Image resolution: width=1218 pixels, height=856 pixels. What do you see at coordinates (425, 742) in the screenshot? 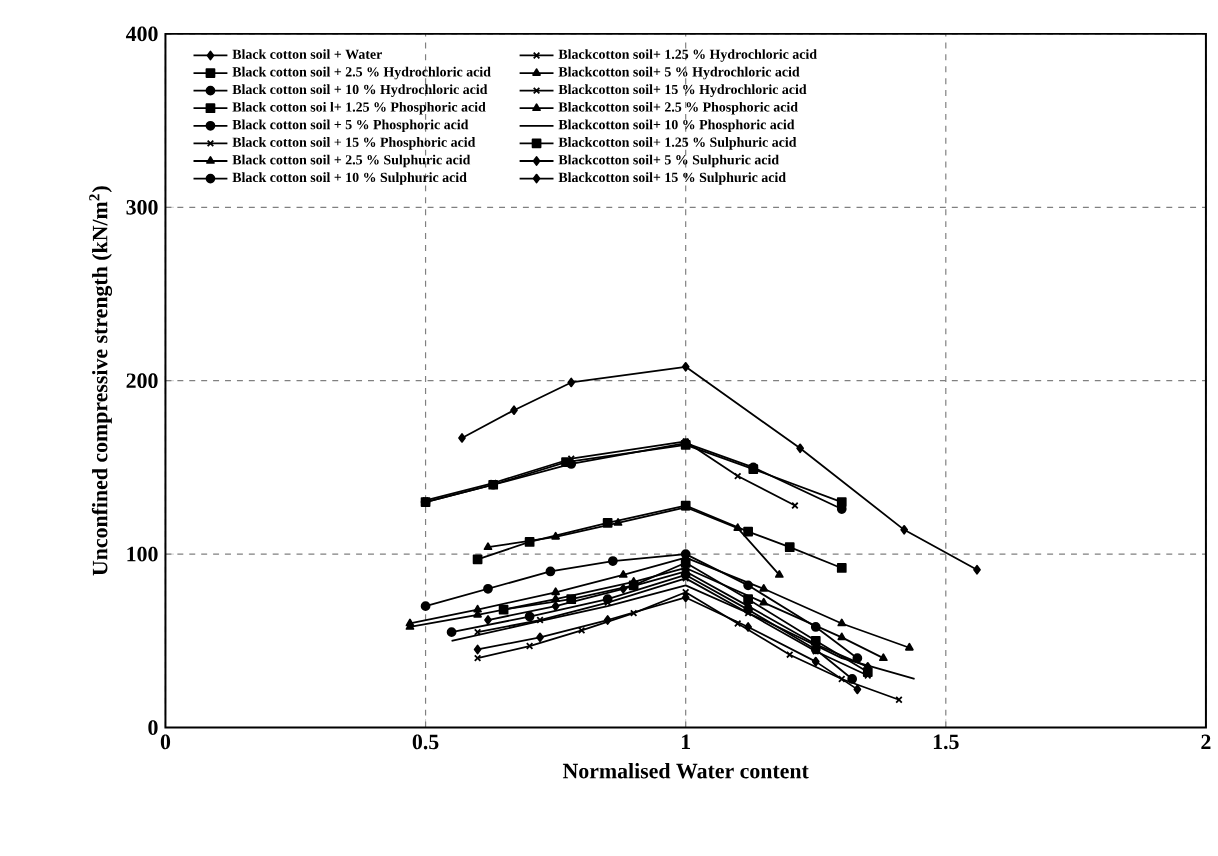
I see `x-tick-label: 0.5` at bounding box center [425, 742].